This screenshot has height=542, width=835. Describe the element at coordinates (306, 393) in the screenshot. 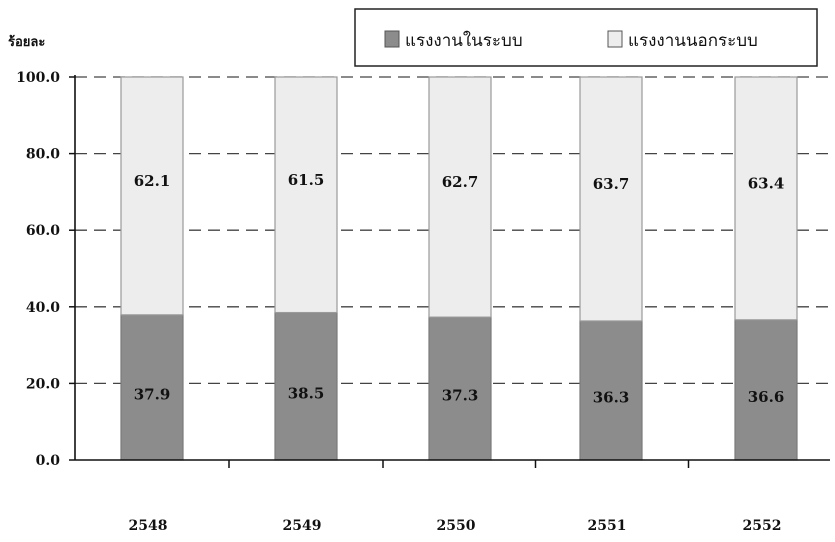

I see `data-label-2549-0: 38.5` at that location.